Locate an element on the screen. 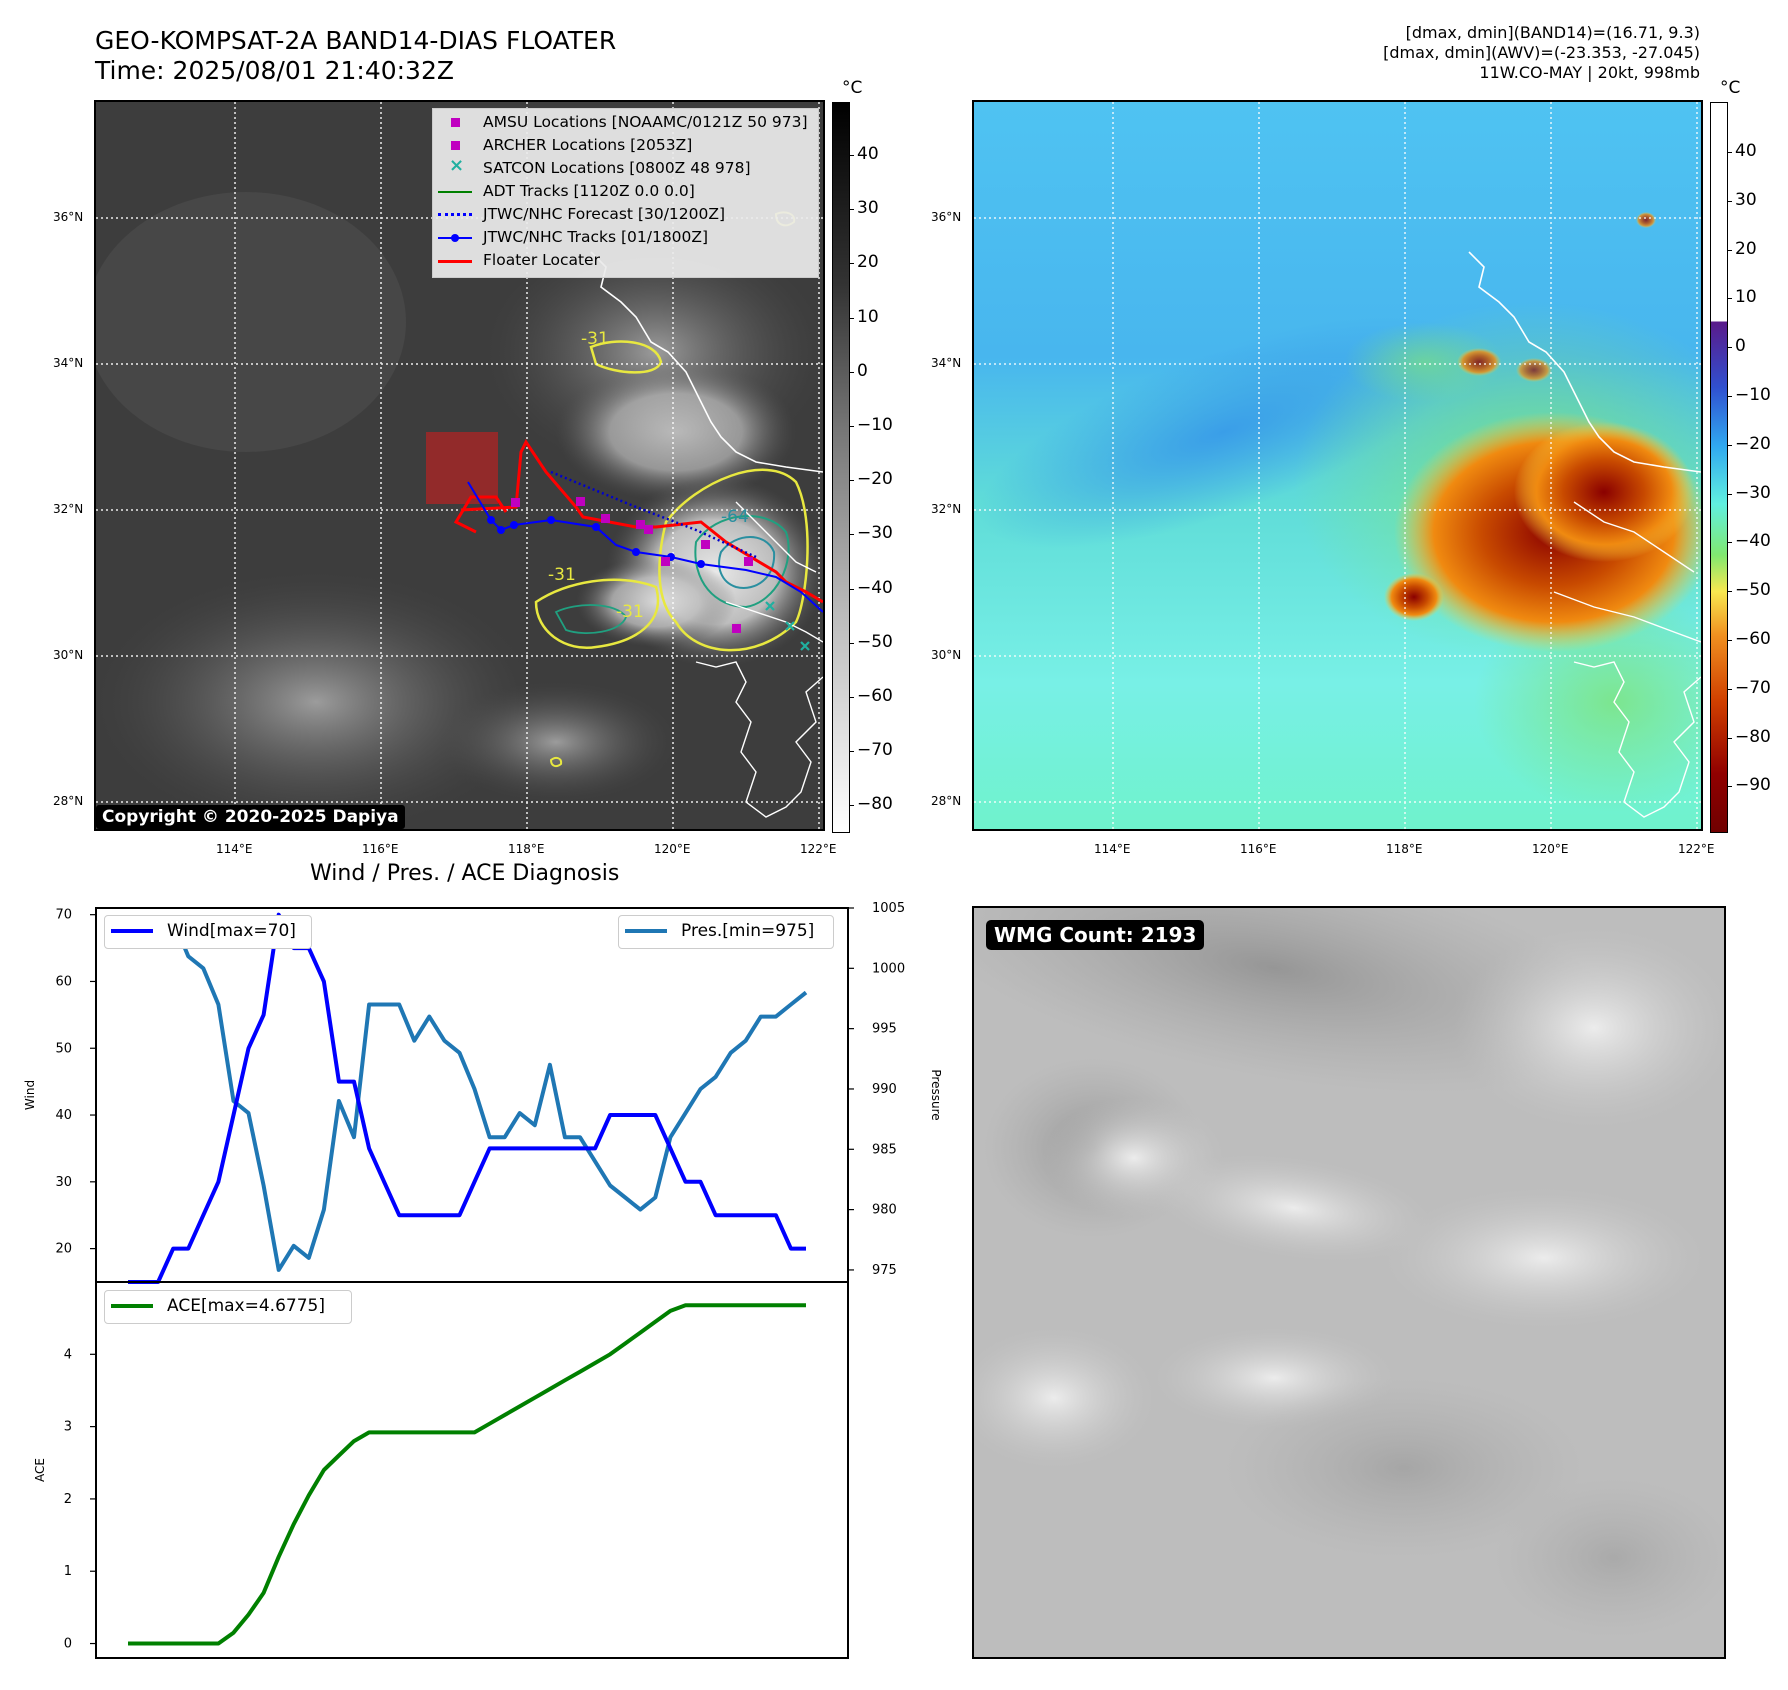 The width and height of the screenshot is (1788, 1690). band14-range: [dmax, dmin](BAND14)=(16.71, 9.3) is located at coordinates (1552, 32).